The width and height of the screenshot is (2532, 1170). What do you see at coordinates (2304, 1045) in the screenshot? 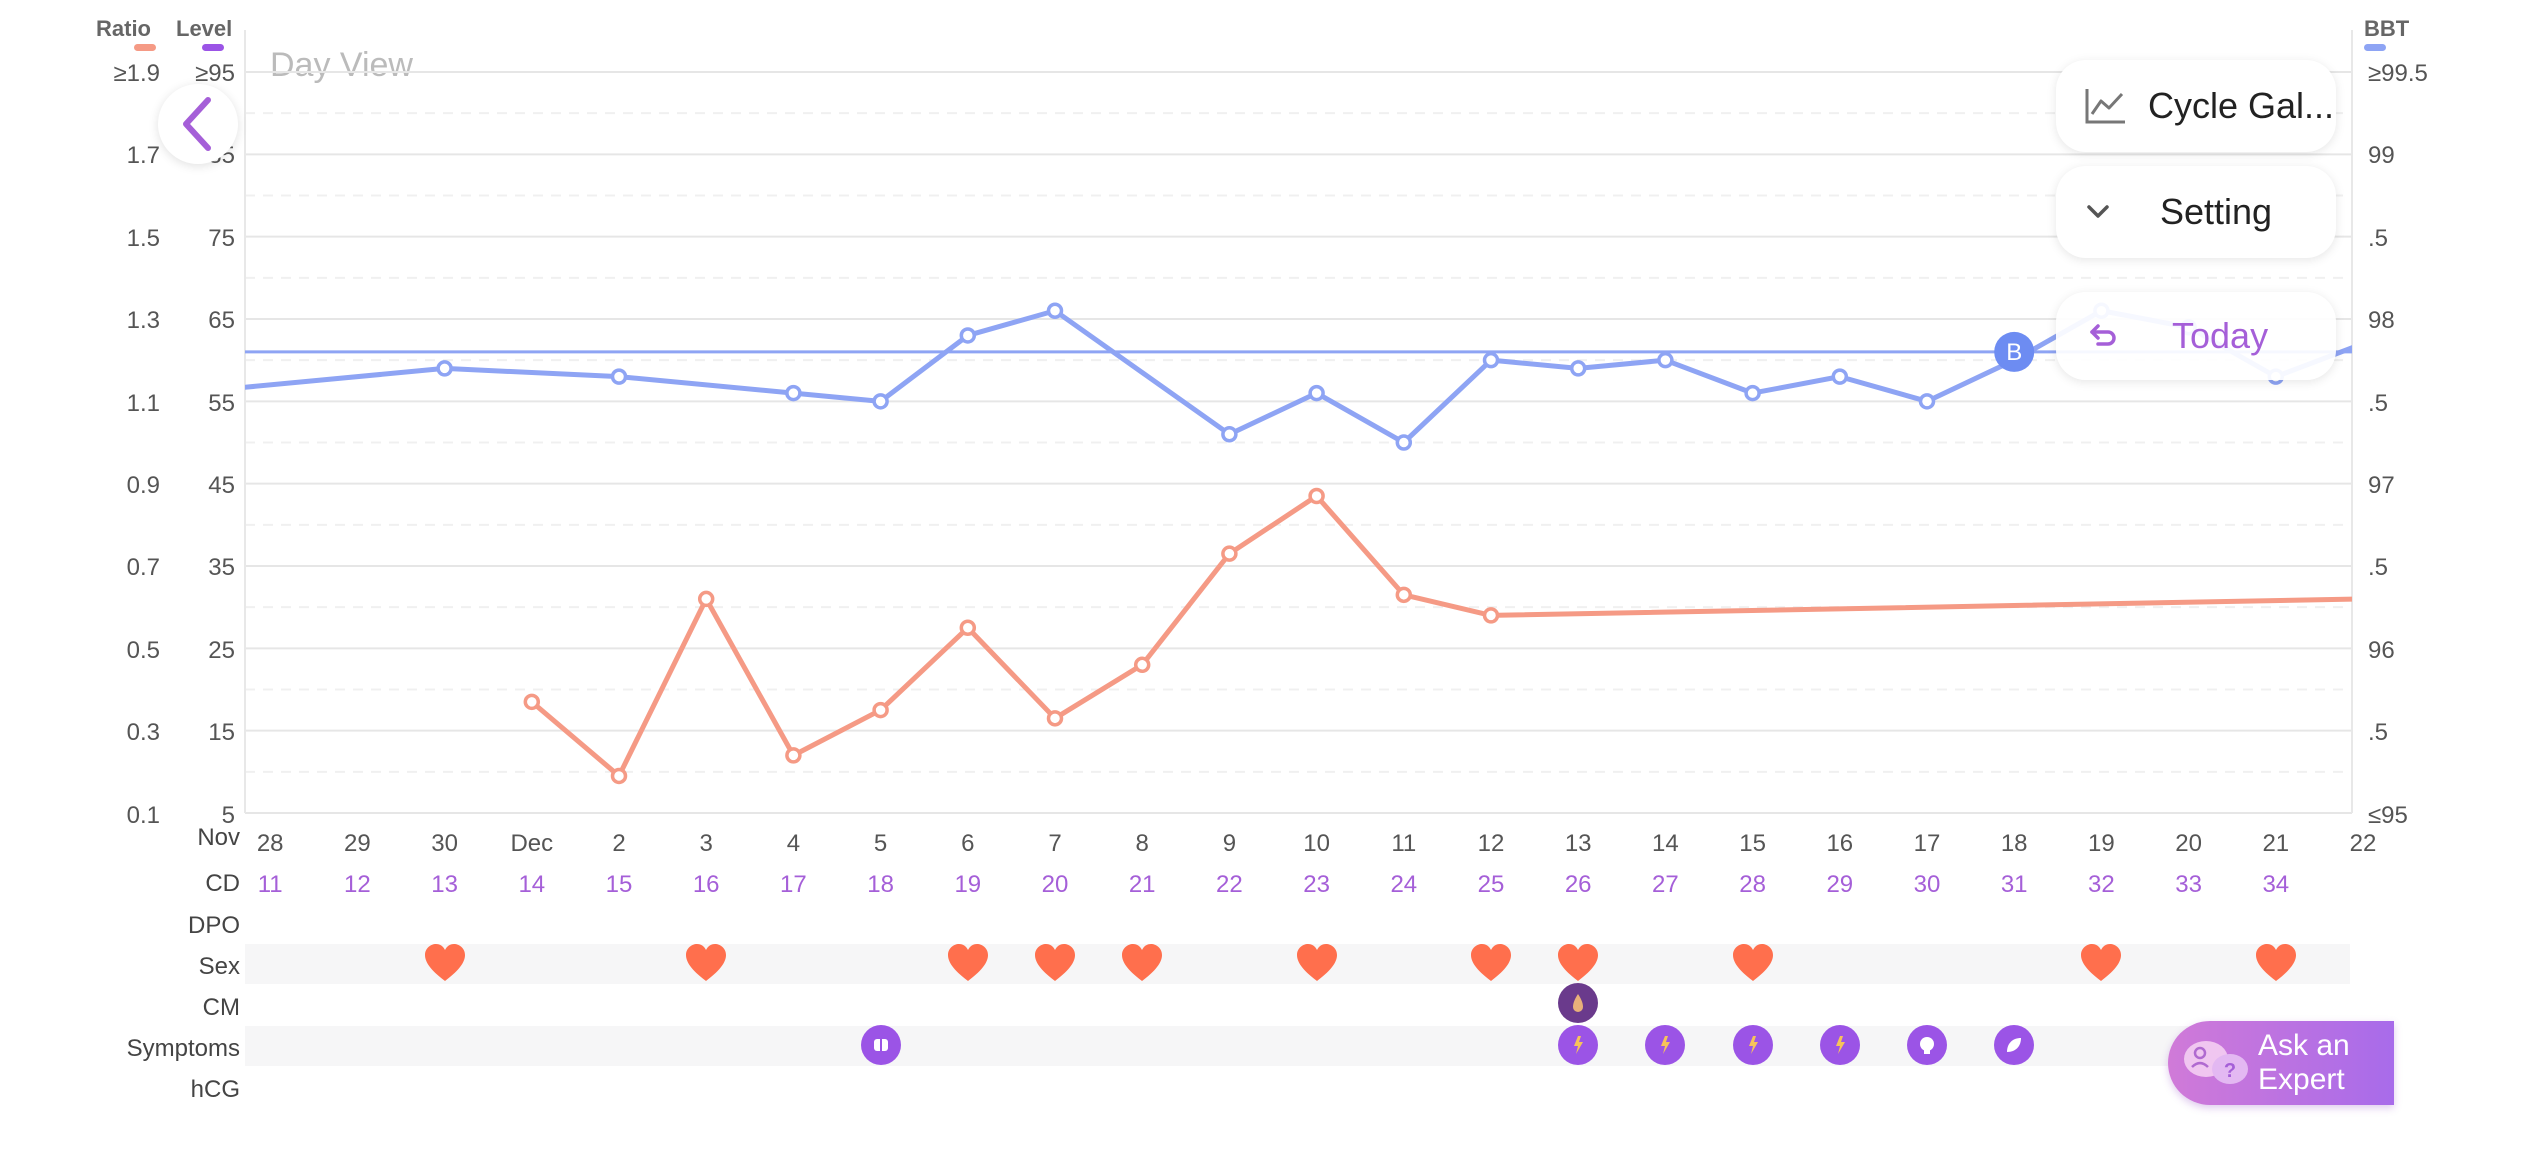
I see `ask-expert-line1: Ask an` at bounding box center [2304, 1045].